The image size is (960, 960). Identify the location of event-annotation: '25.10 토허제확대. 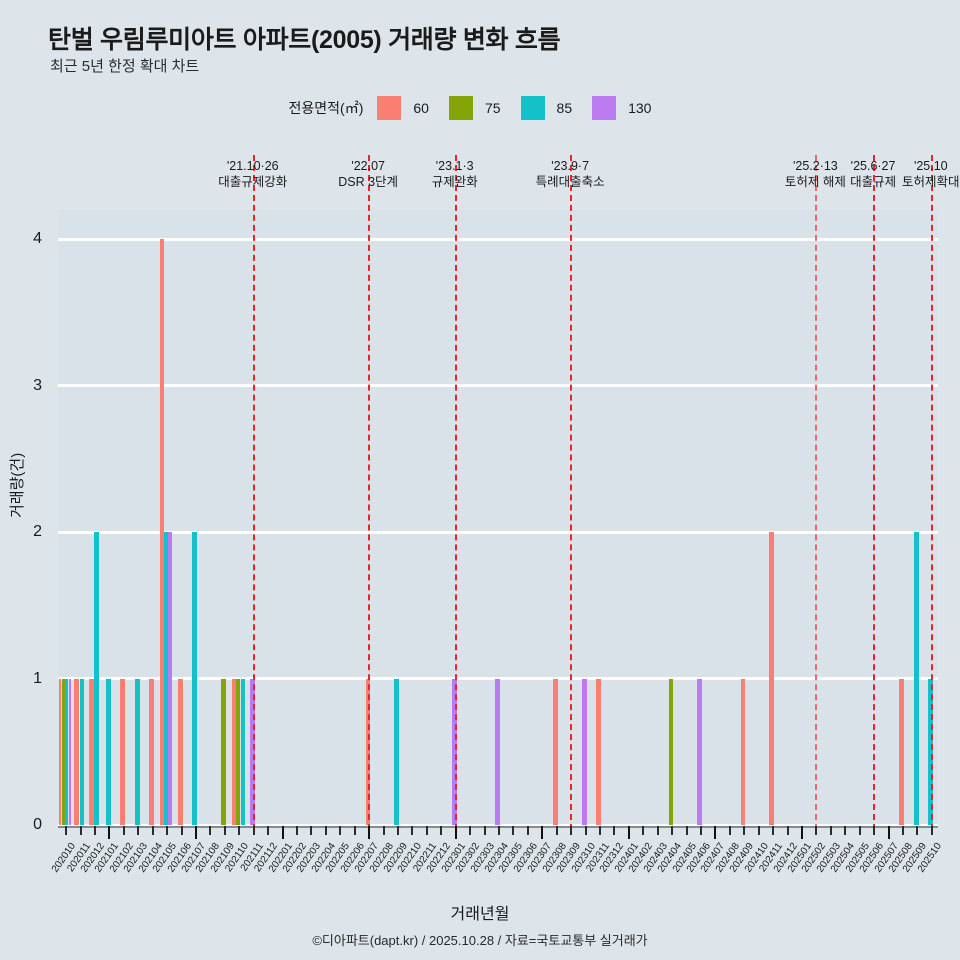
(931, 174).